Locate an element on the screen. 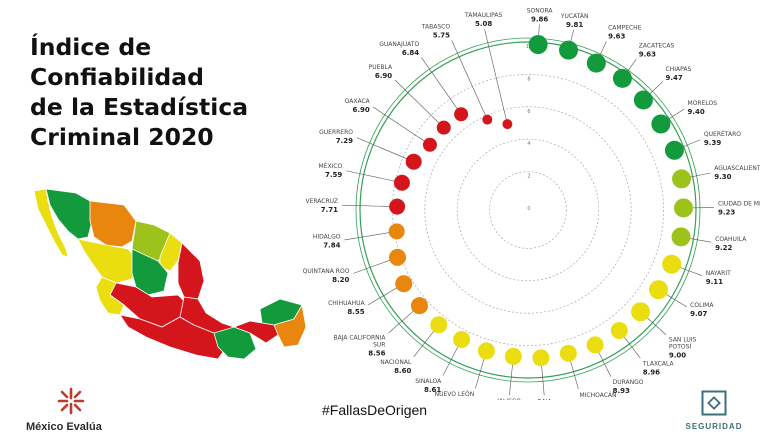 The width and height of the screenshot is (768, 441). radial-tick-label: 0 is located at coordinates (528, 209).